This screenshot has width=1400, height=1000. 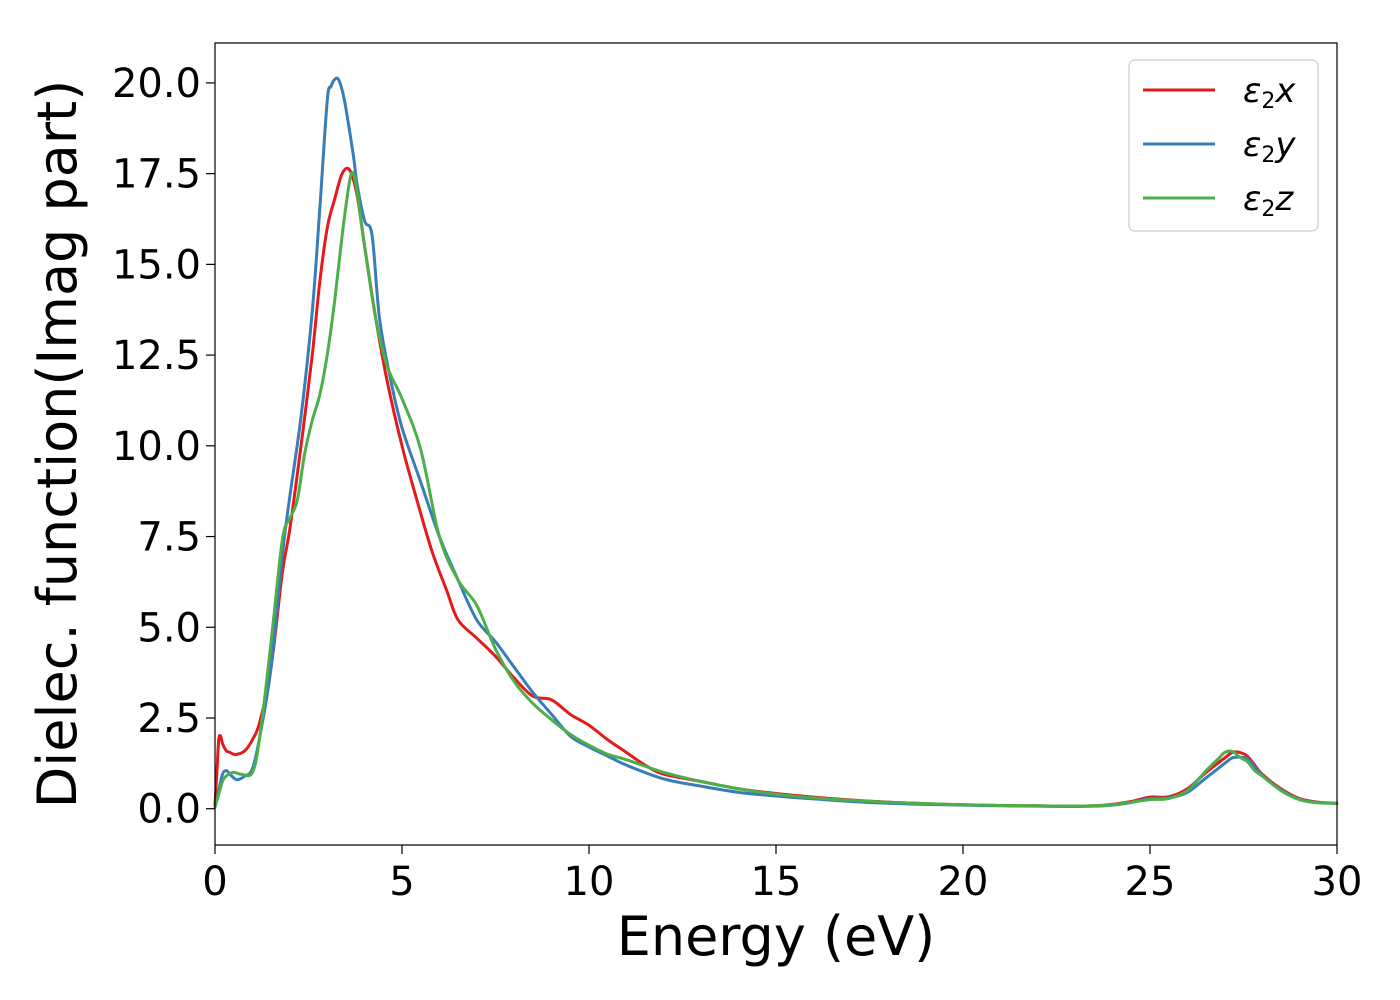 What do you see at coordinates (776, 936) in the screenshot?
I see `x-axis-label: Energy (eV)` at bounding box center [776, 936].